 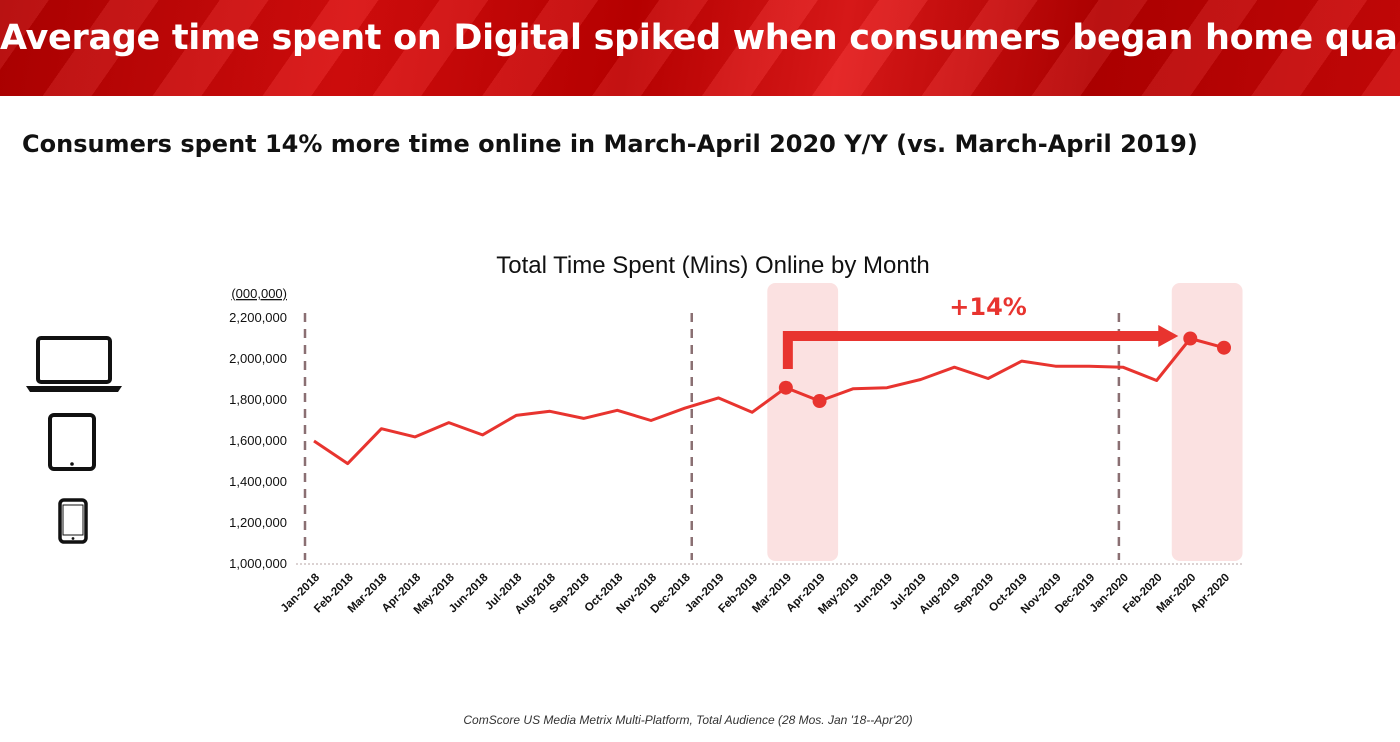 I want to click on y-tick-label: 2,200,000, so click(x=258, y=317).